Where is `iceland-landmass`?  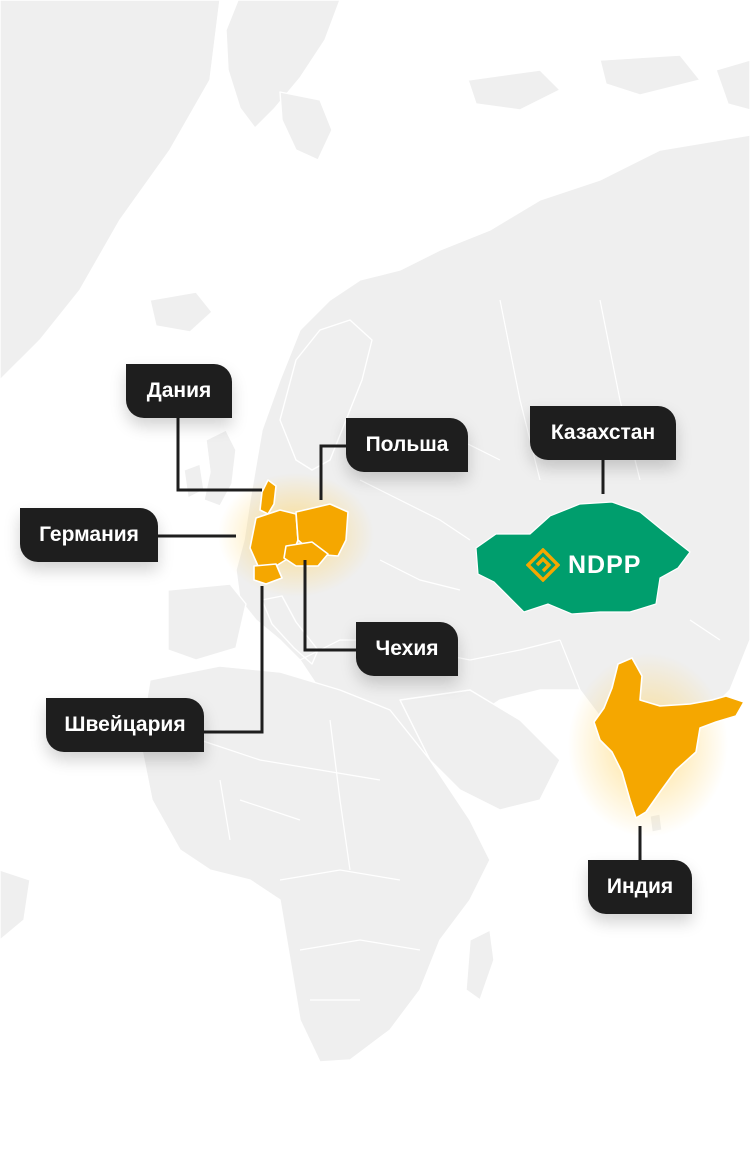 iceland-landmass is located at coordinates (181, 312).